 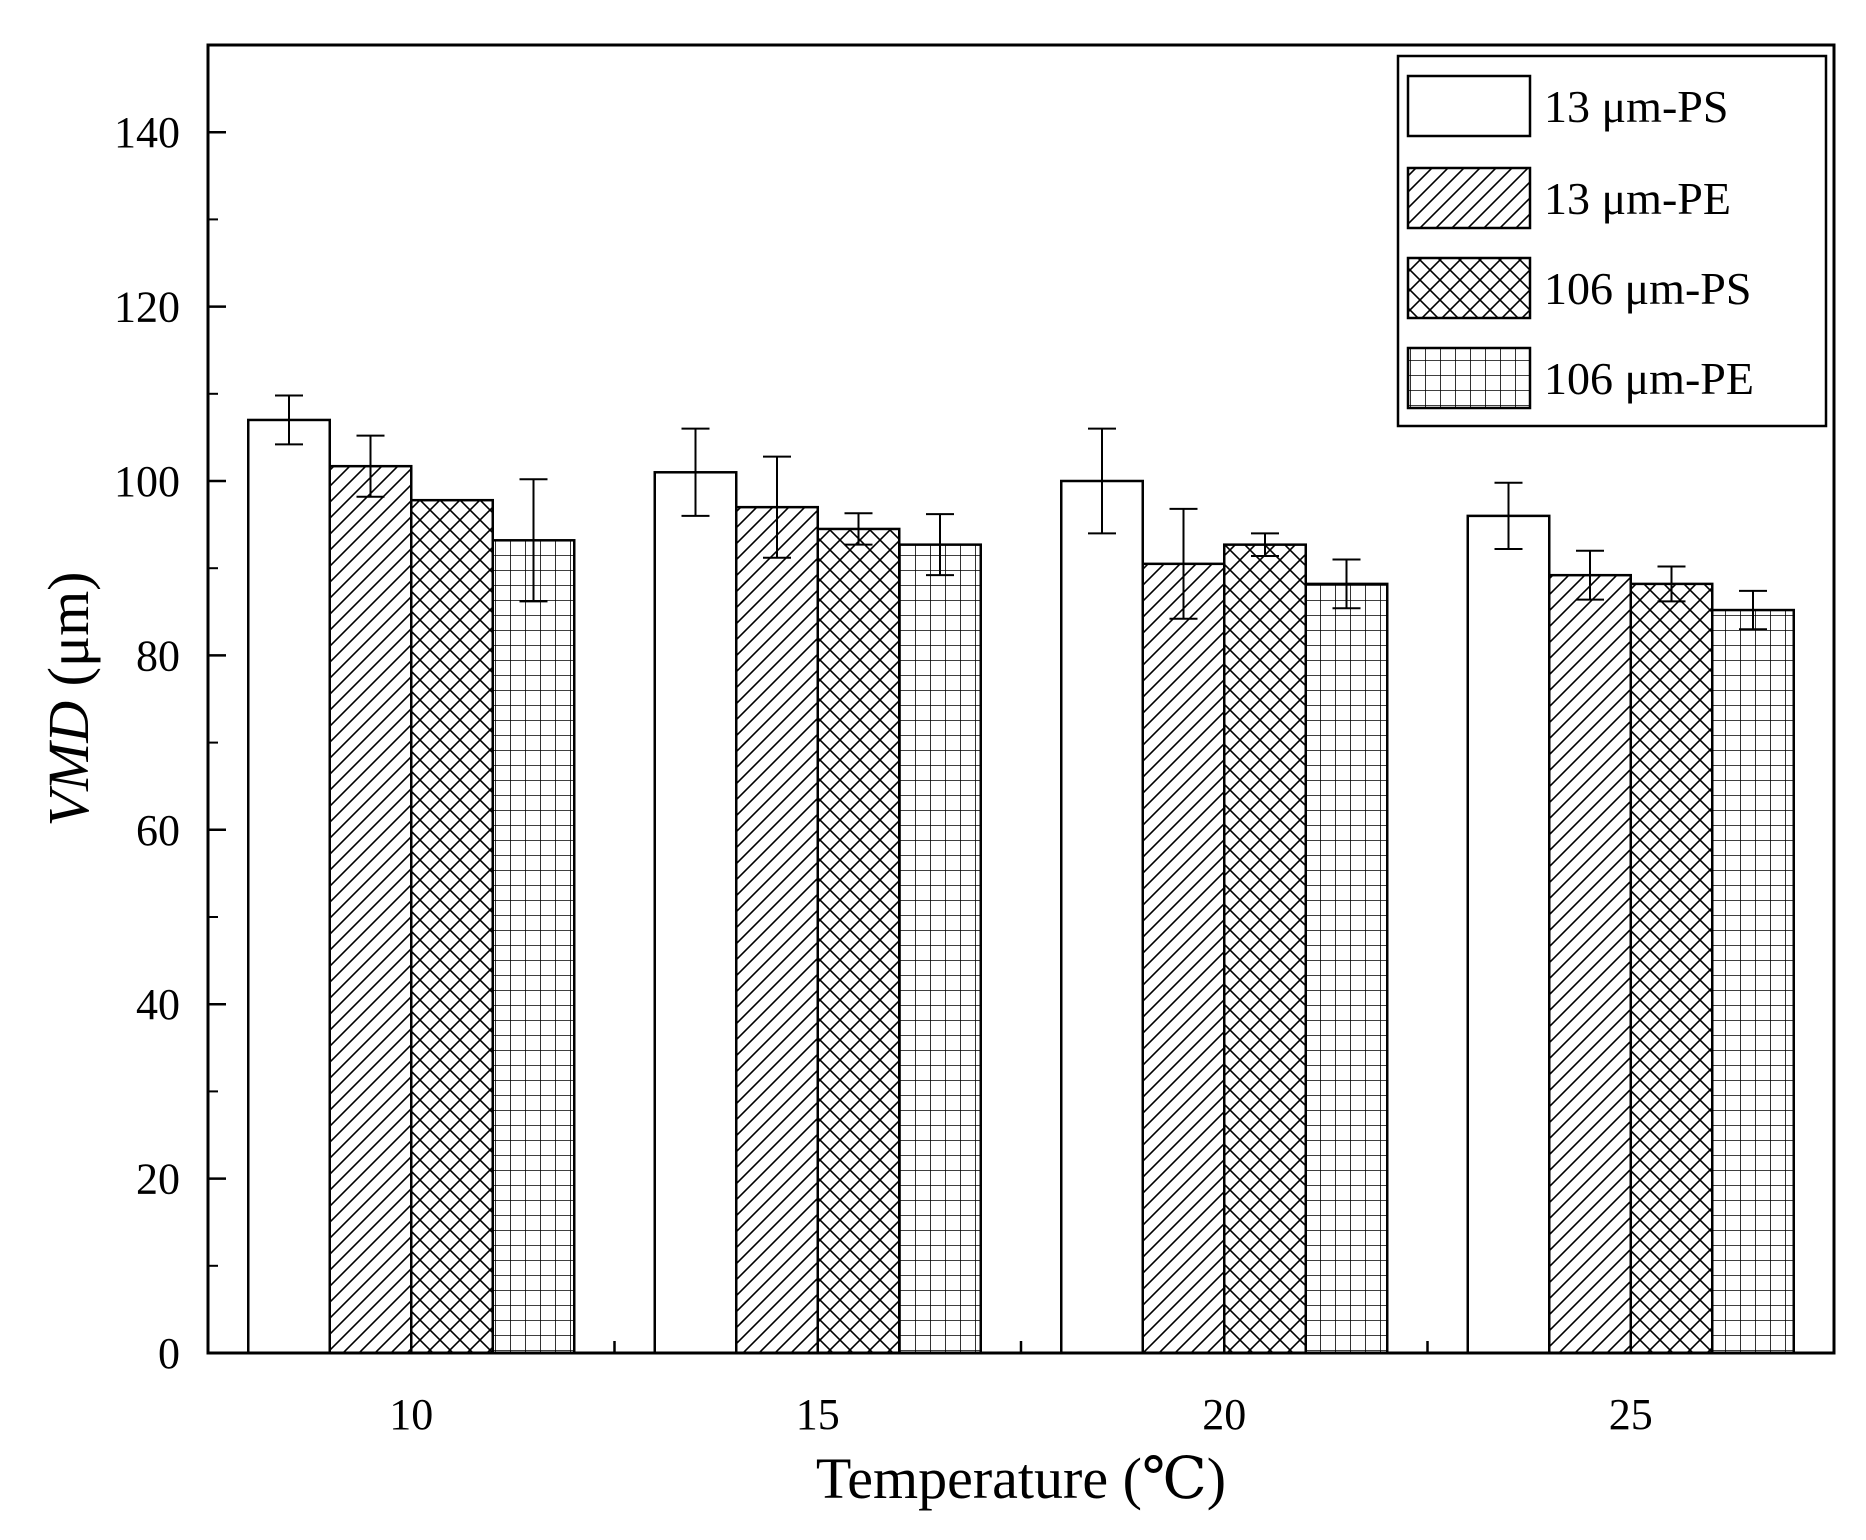 What do you see at coordinates (1224, 1414) in the screenshot?
I see `x-tick-label: 20` at bounding box center [1224, 1414].